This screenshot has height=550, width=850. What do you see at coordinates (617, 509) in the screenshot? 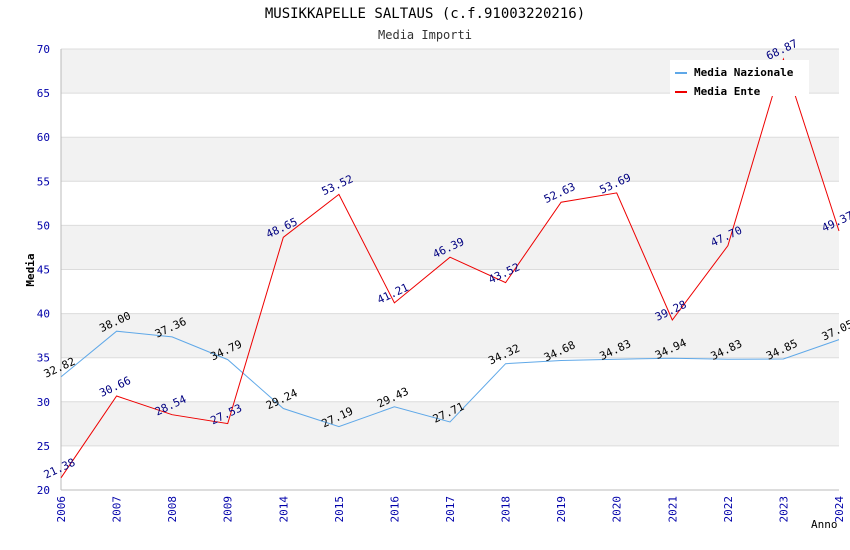
I see `x-tick-label: 2020` at bounding box center [617, 509].